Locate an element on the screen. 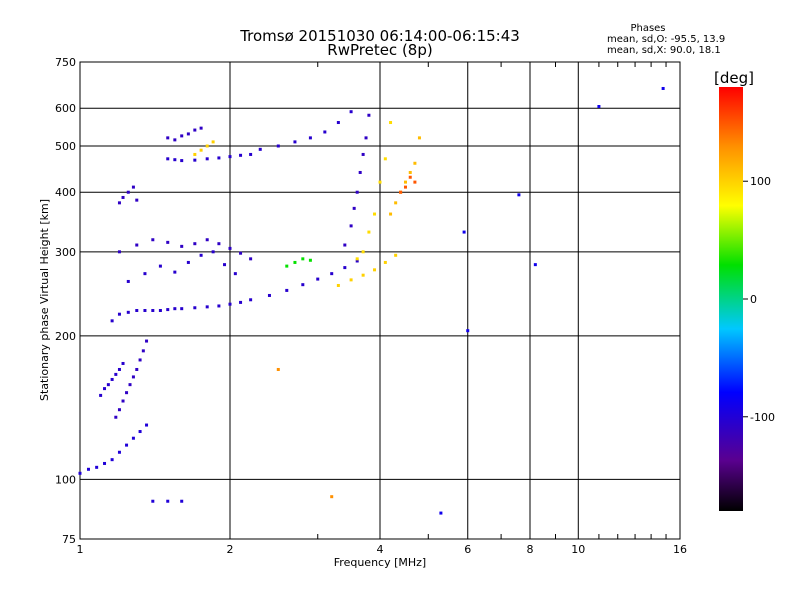 This screenshot has height=600, width=800. y-tick-label: 600 is located at coordinates (65, 108).